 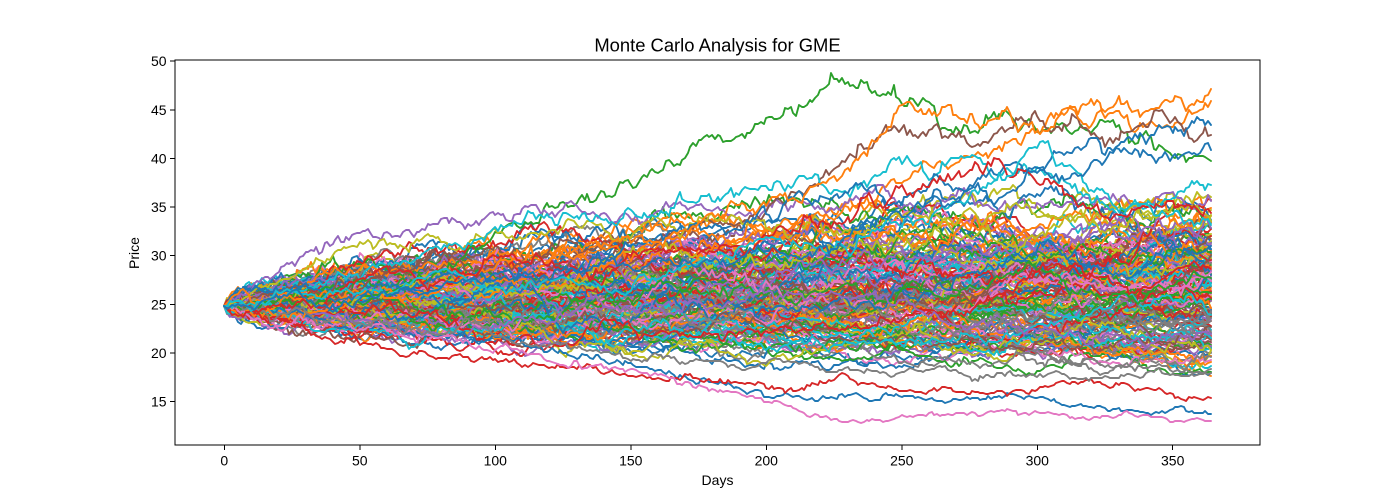 I want to click on svg-text: Price, so click(x=134, y=253).